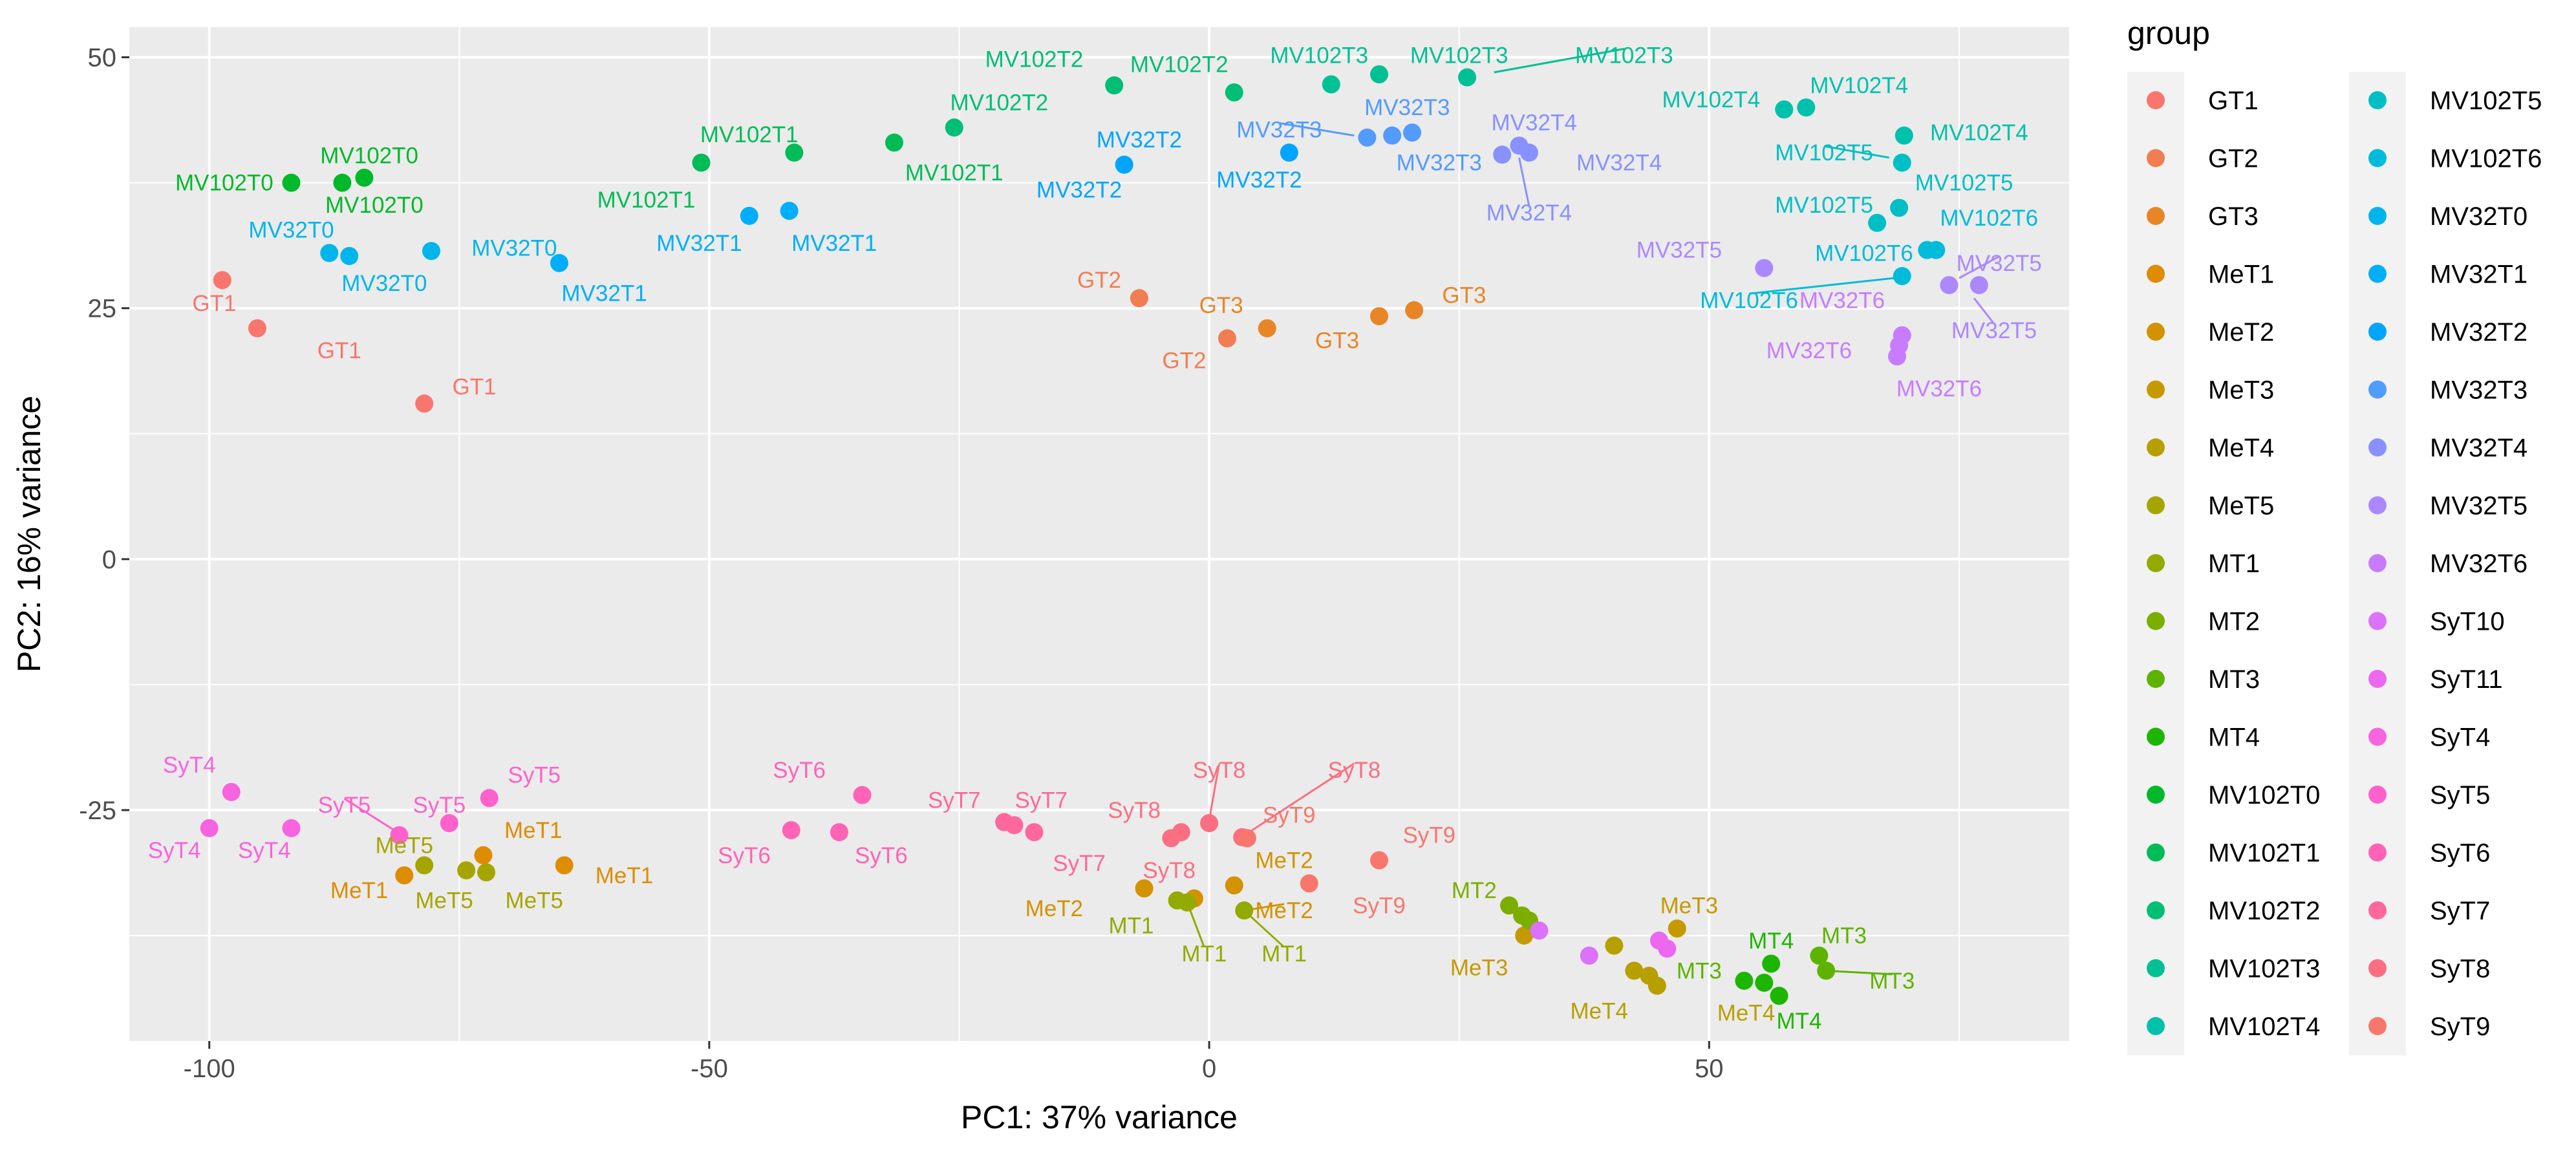  What do you see at coordinates (400, 835) in the screenshot?
I see `point-syt5` at bounding box center [400, 835].